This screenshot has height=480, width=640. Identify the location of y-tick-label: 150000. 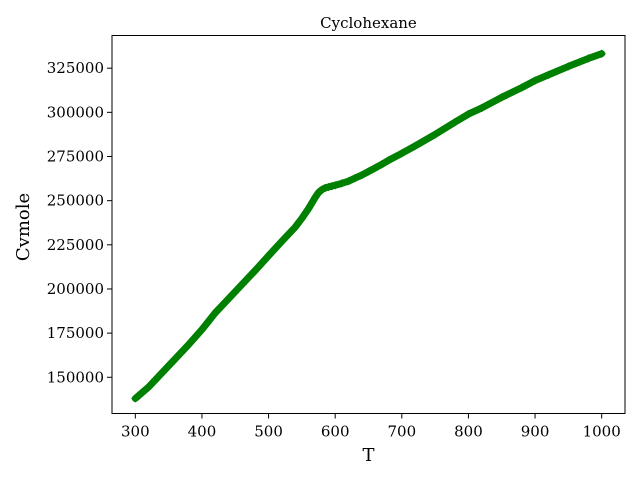
(75, 377).